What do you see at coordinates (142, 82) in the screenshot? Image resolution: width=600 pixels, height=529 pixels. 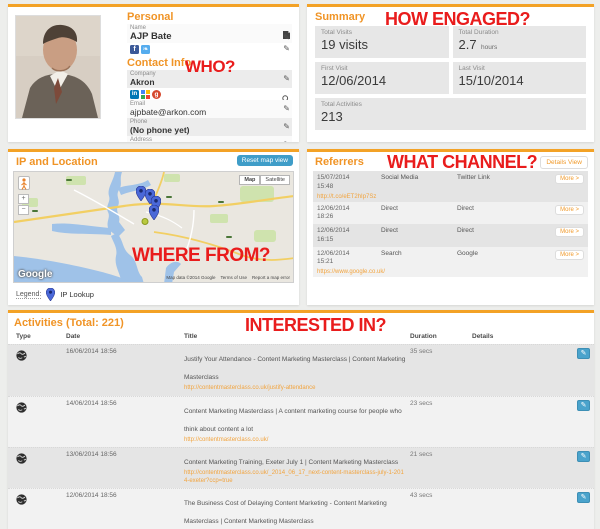 I see `company-value: Akron` at bounding box center [142, 82].